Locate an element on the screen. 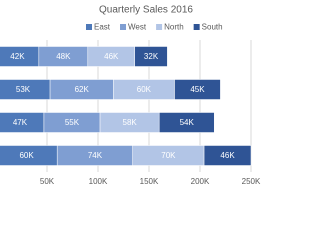 This screenshot has width=320, height=240. data-label: 58K is located at coordinates (130, 122).